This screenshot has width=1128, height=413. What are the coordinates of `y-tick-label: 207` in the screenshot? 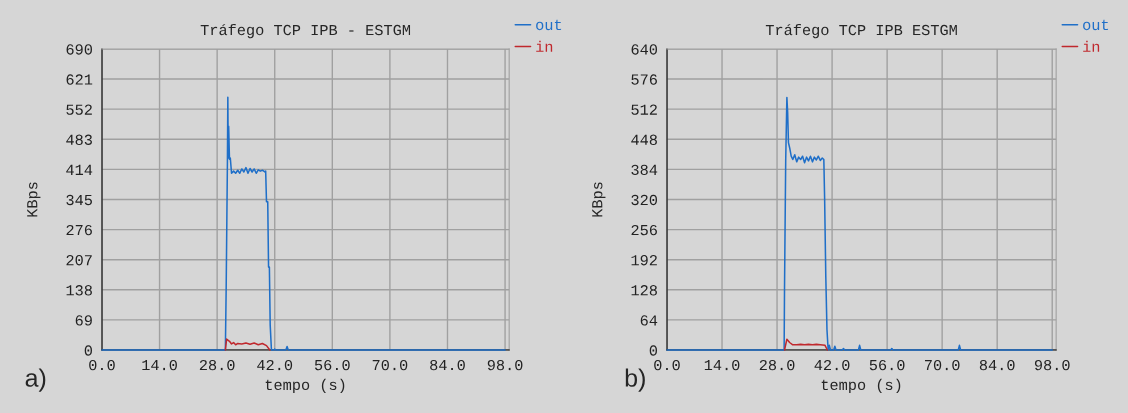 It's located at (79, 260).